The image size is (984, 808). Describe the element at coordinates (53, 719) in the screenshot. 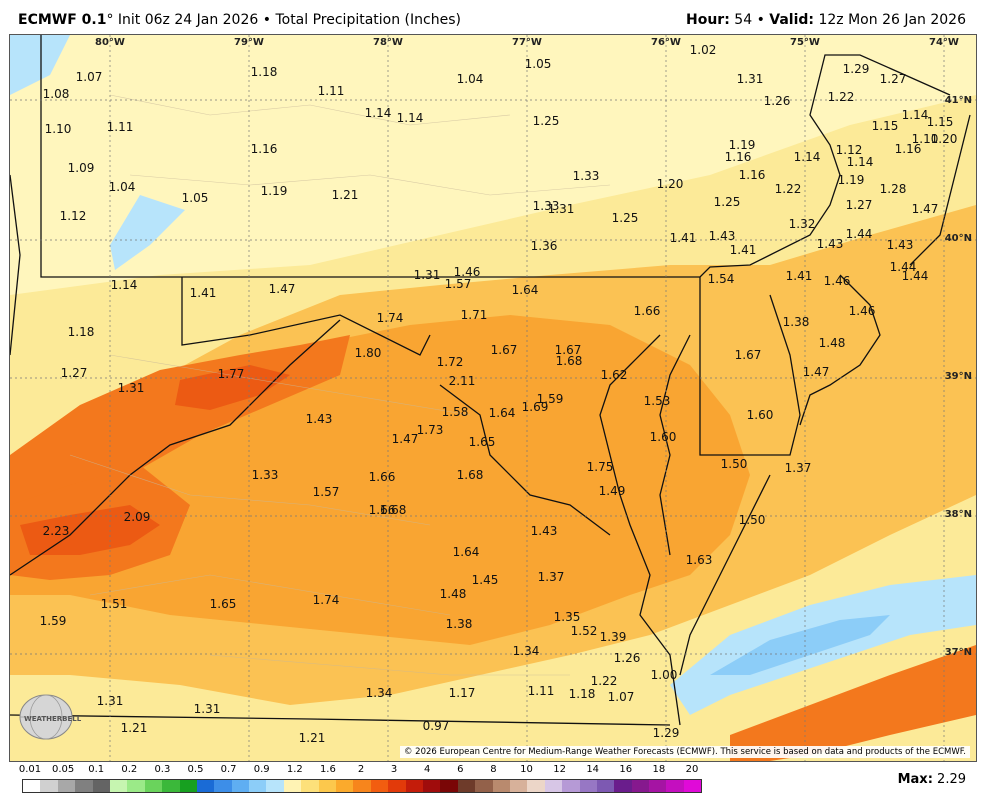

I see `svg-text: WEATHERBELL` at that location.